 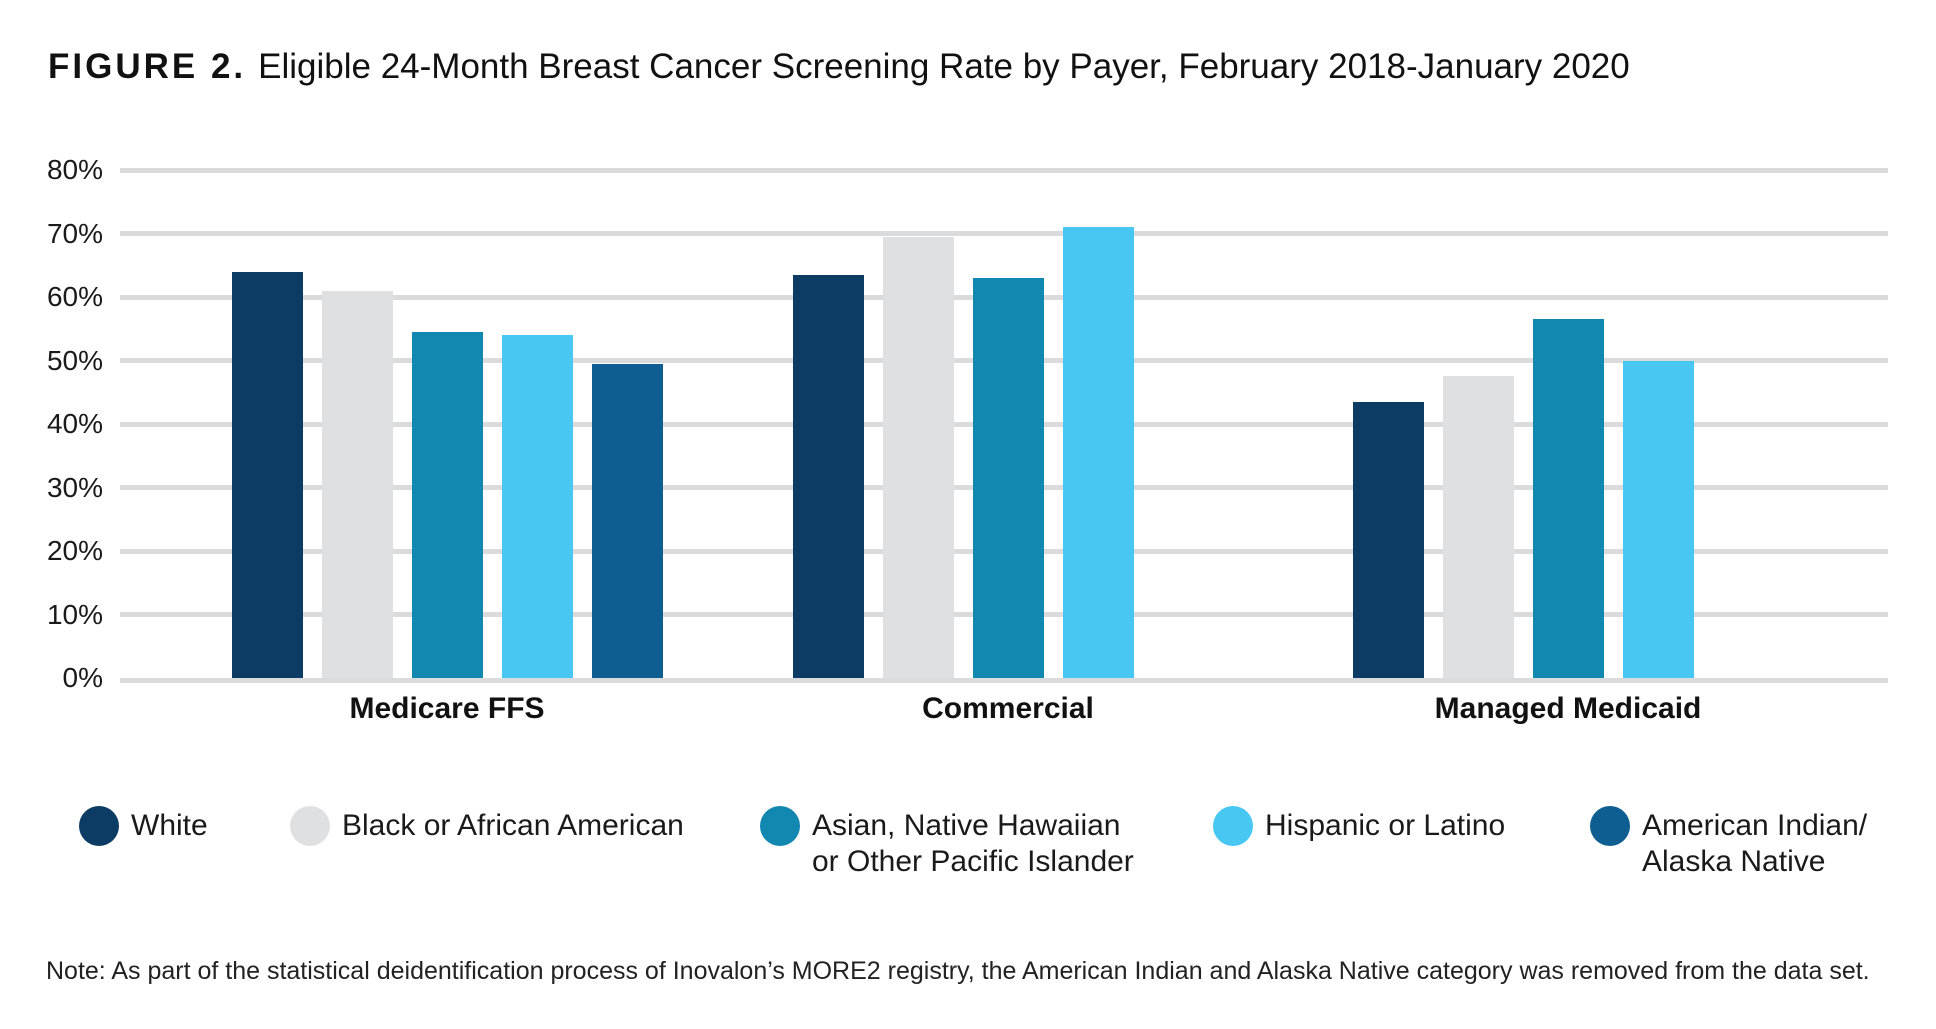 What do you see at coordinates (1568, 708) in the screenshot?
I see `x-axis-label-managed-medicaid: Managed Medicaid` at bounding box center [1568, 708].